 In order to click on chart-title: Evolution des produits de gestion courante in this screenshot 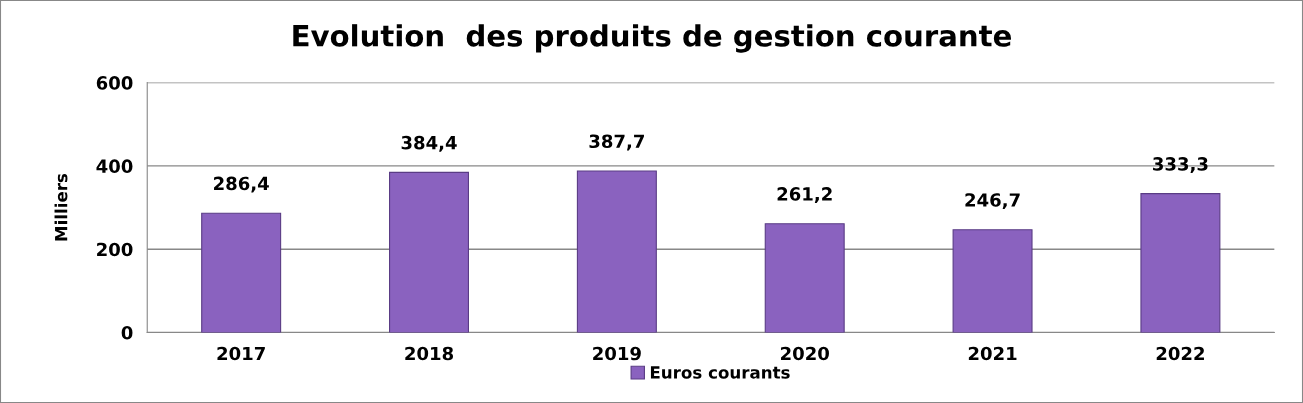, I will do `click(652, 38)`.